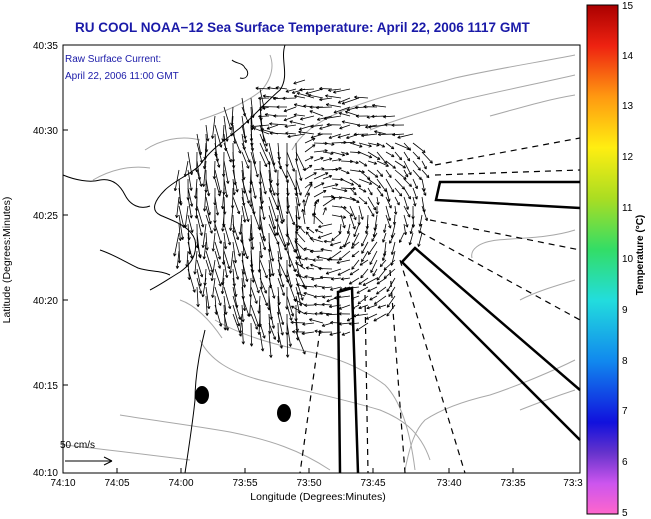 The height and width of the screenshot is (519, 651). What do you see at coordinates (573, 483) in the screenshot?
I see `x-tick: 73:3` at bounding box center [573, 483].